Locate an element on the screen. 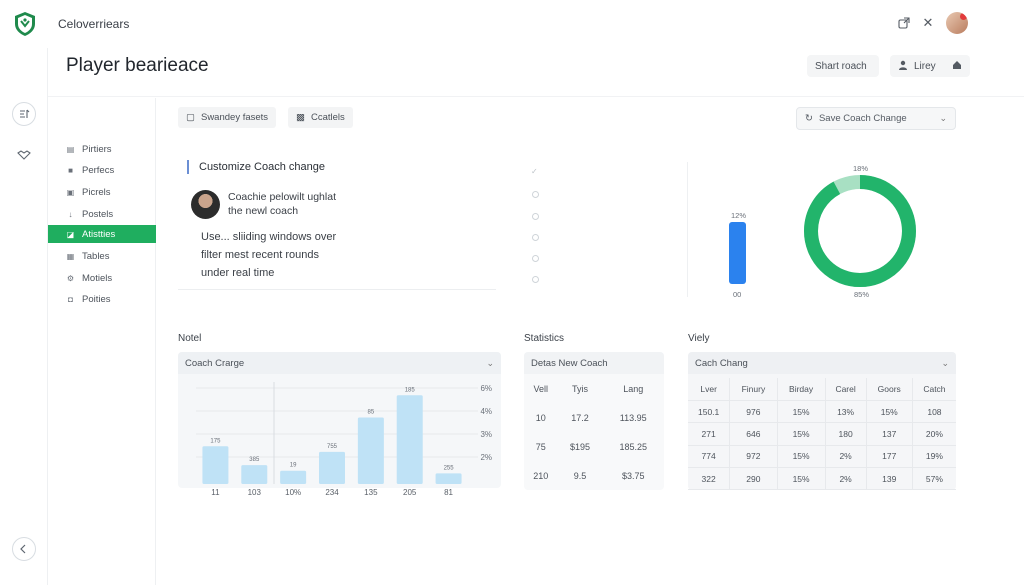  nav-item-pirtiers: ▤ Pirtiers is located at coordinates (102, 149).